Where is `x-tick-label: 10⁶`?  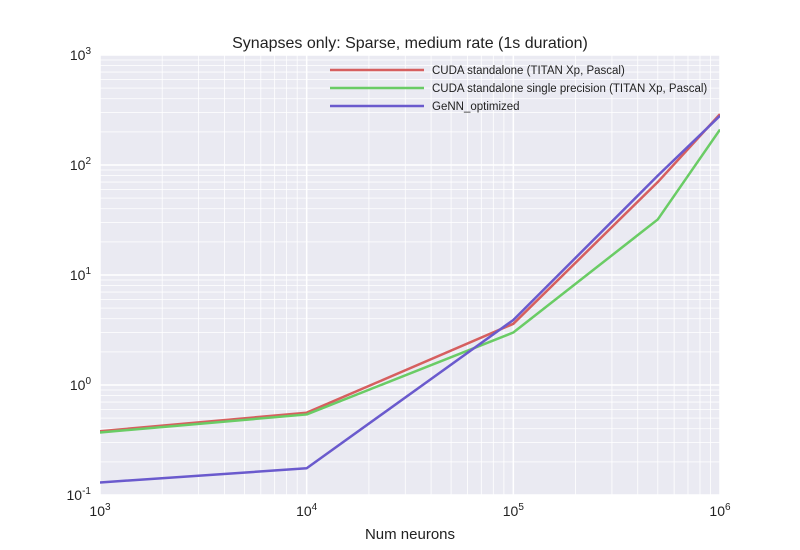 x-tick-label: 10⁶ is located at coordinates (720, 510).